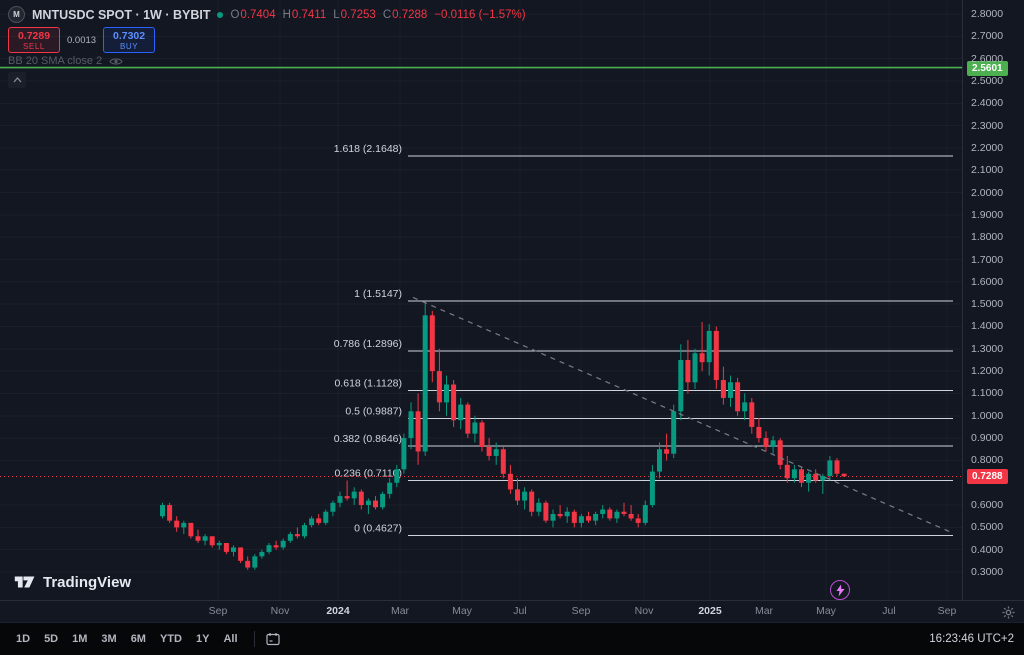  I want to click on range-button-all: All, so click(230, 639).